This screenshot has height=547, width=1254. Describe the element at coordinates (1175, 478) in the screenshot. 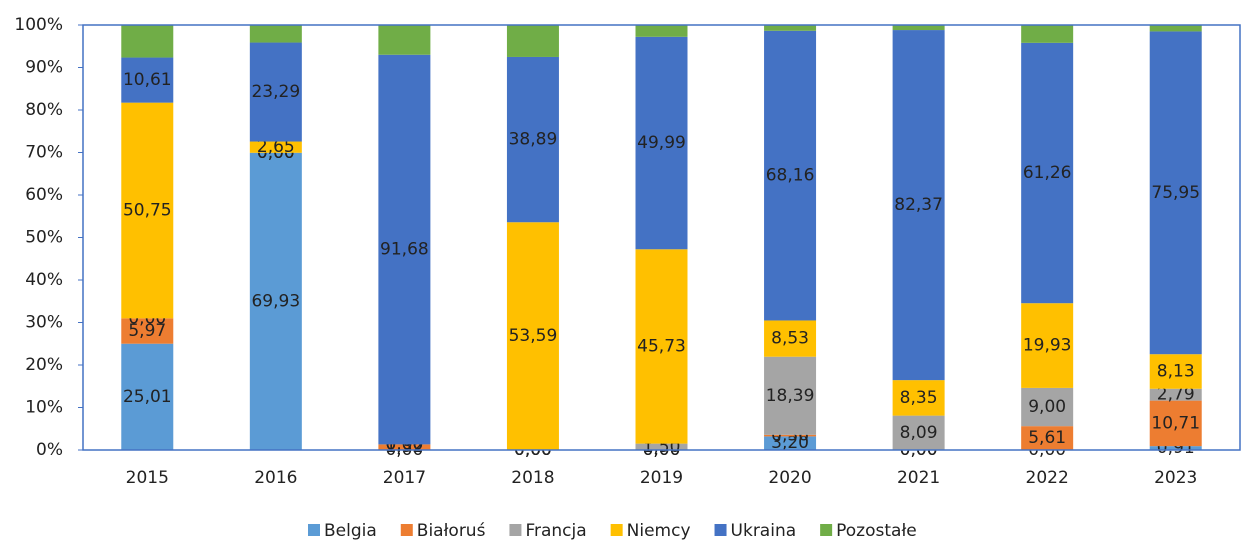

I see `x-tick-label: 2023` at that location.